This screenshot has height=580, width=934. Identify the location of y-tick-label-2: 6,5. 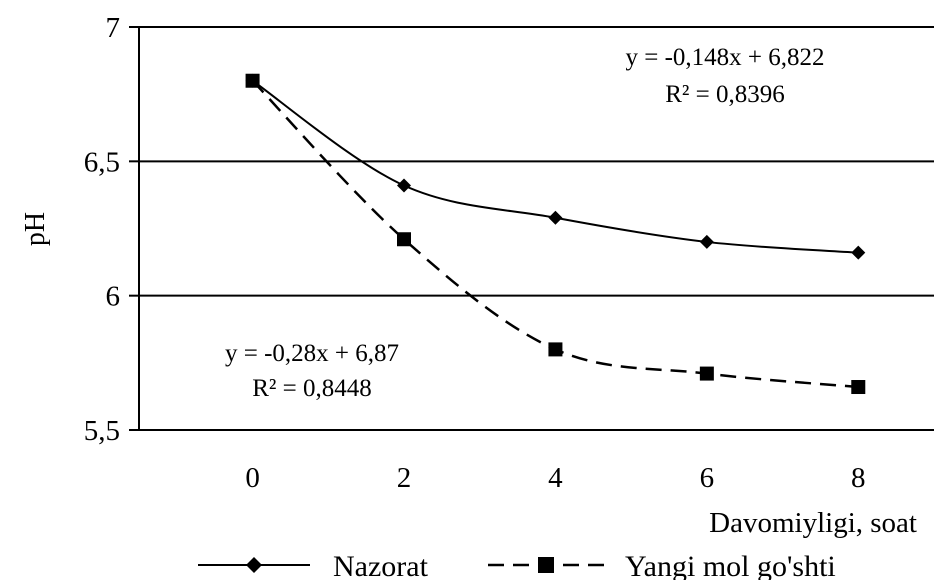
(102, 162).